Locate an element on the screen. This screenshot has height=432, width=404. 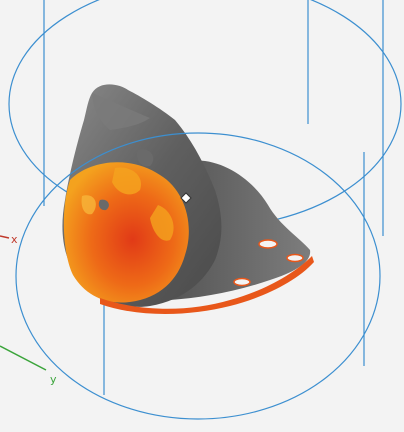
diamond-marker-icon is located at coordinates (186, 198).